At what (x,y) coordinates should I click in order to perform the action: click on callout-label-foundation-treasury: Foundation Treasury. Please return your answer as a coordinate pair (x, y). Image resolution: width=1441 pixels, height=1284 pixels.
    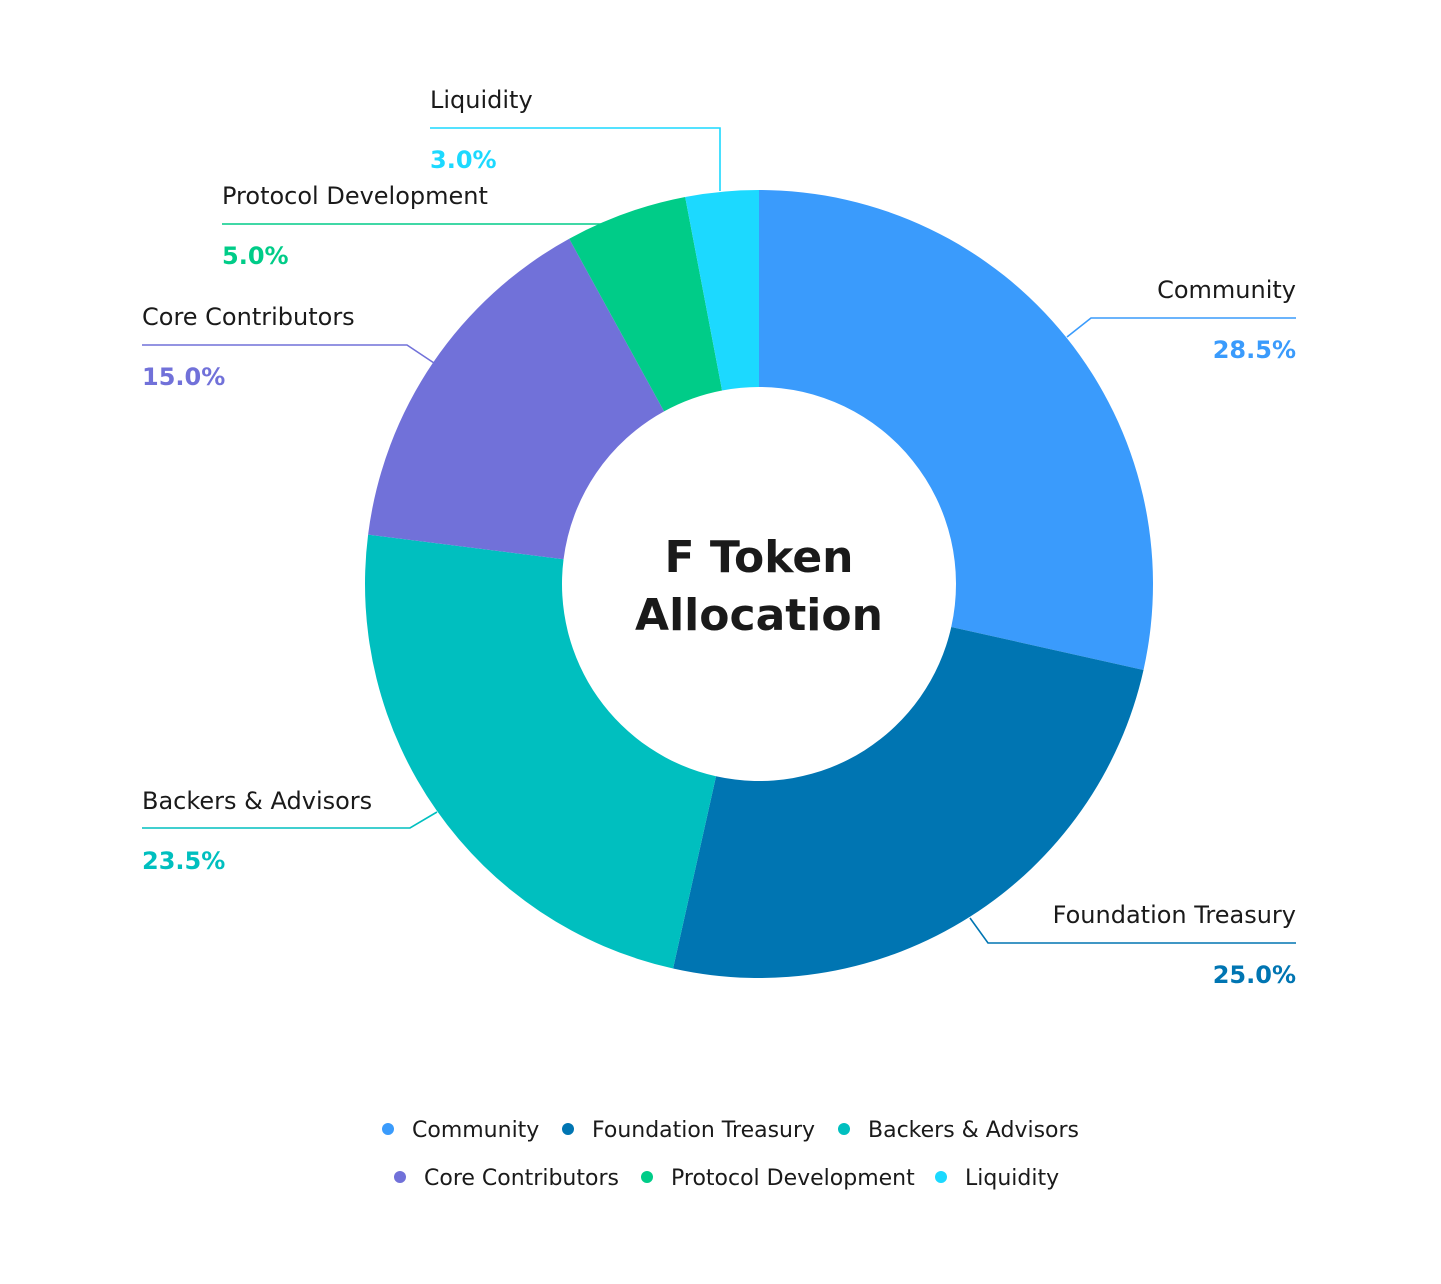
    Looking at the image, I should click on (1174, 915).